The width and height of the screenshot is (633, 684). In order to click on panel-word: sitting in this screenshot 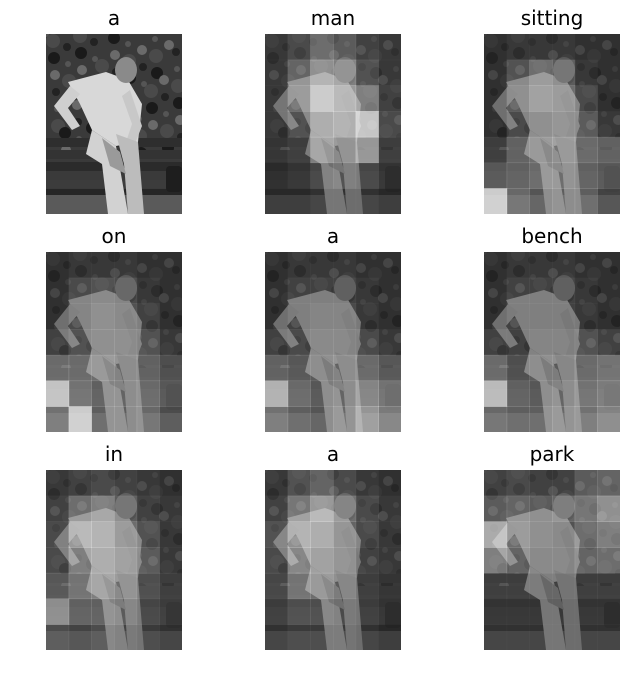, I will do `click(543, 18)`.